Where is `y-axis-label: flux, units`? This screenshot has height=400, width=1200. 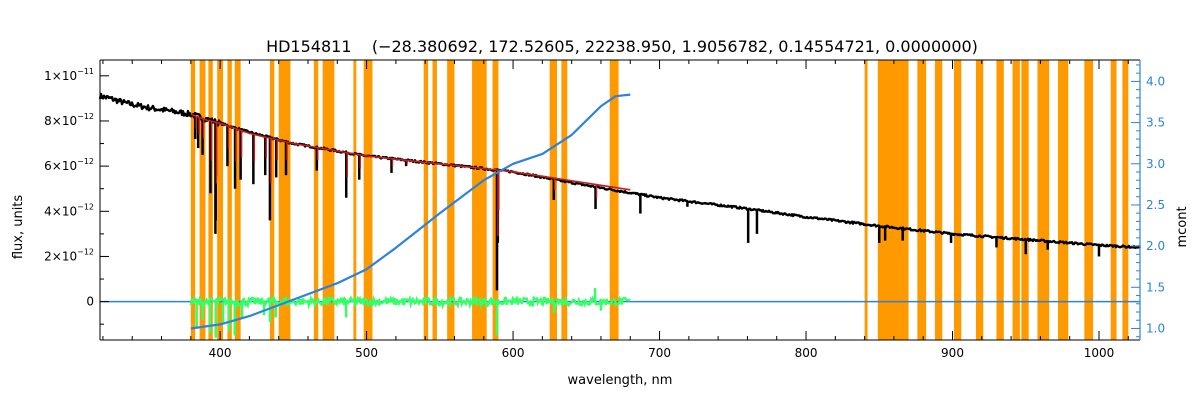
y-axis-label: flux, units is located at coordinates (18, 227).